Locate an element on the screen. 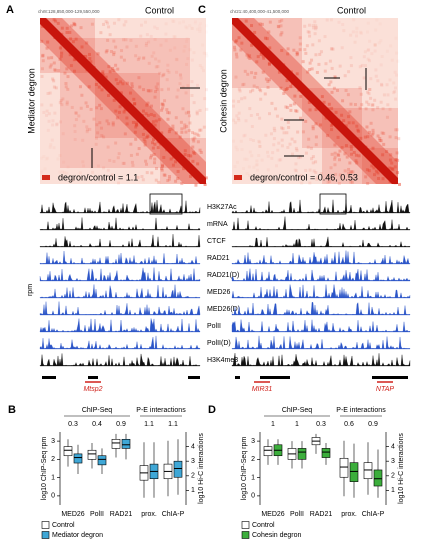 Image resolution: width=428 pixels, height=558 pixels. y-axis-label: log10 ChIP-Seq rpm is located at coordinates (44, 469).